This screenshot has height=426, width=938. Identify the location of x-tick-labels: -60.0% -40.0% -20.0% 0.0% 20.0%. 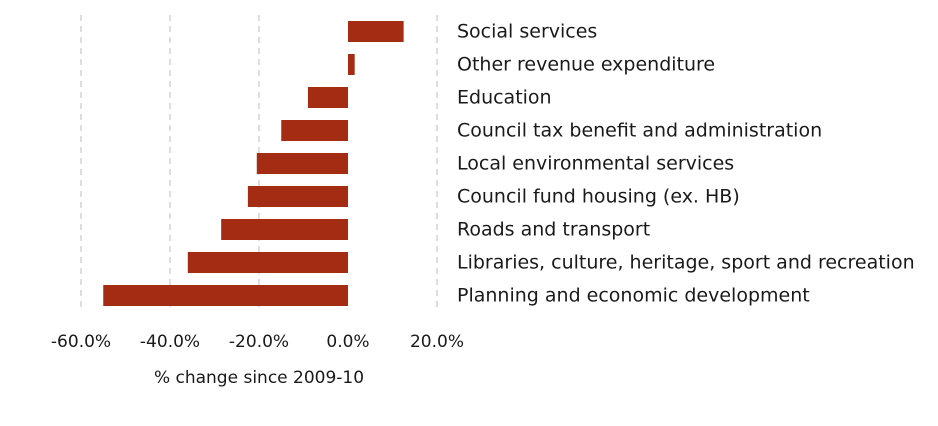
(257, 342).